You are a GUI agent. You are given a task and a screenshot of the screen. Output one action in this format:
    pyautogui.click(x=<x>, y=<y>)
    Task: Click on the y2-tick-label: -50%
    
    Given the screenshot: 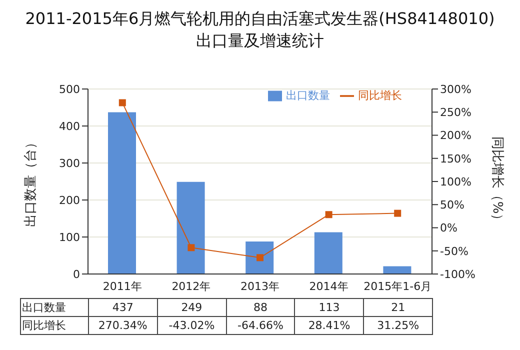 What is the action you would take?
    pyautogui.click(x=454, y=251)
    